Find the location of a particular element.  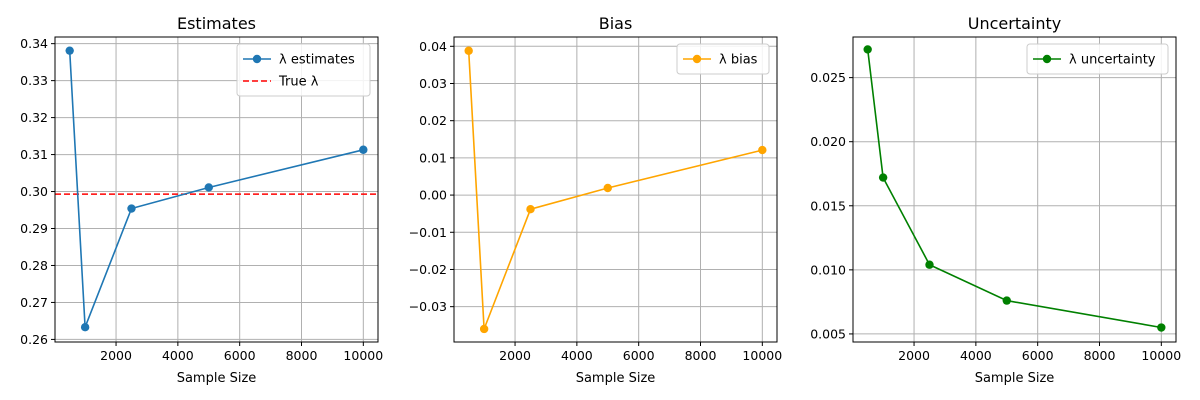

y-tick-label: 0.28 is located at coordinates (34, 265).